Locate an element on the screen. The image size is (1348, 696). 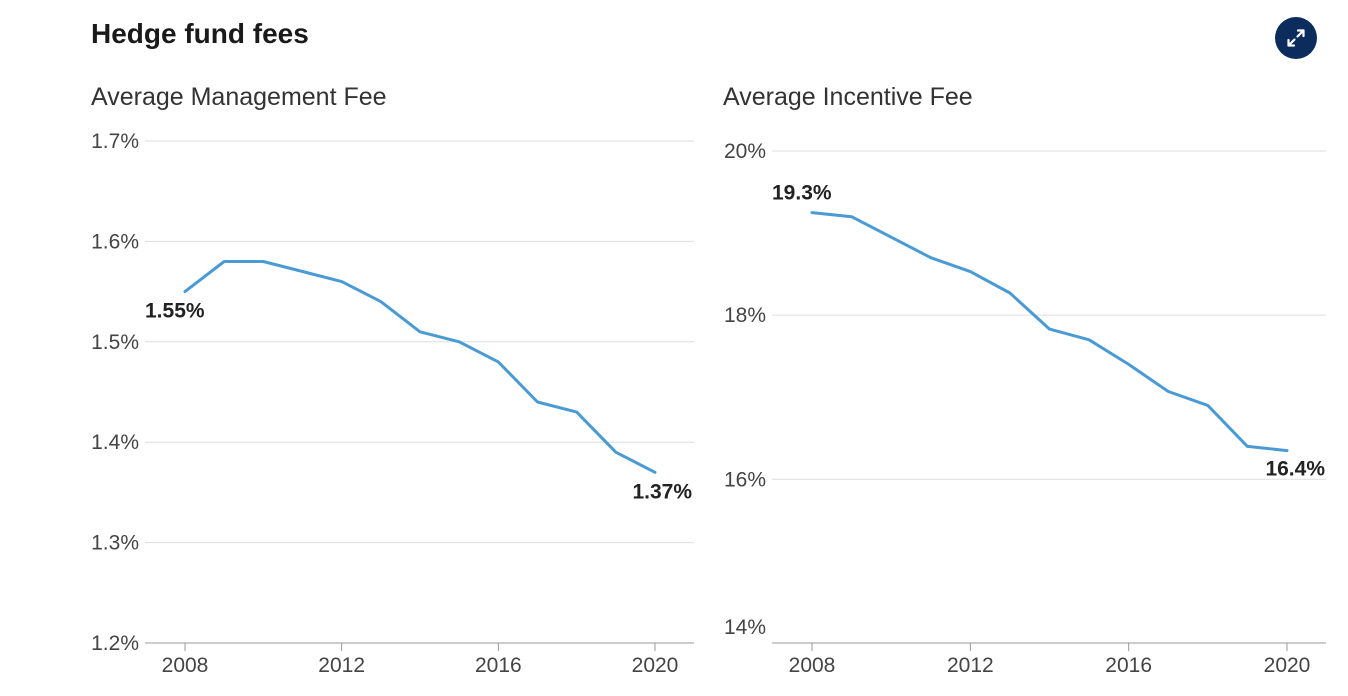
expand-button is located at coordinates (1296, 38).